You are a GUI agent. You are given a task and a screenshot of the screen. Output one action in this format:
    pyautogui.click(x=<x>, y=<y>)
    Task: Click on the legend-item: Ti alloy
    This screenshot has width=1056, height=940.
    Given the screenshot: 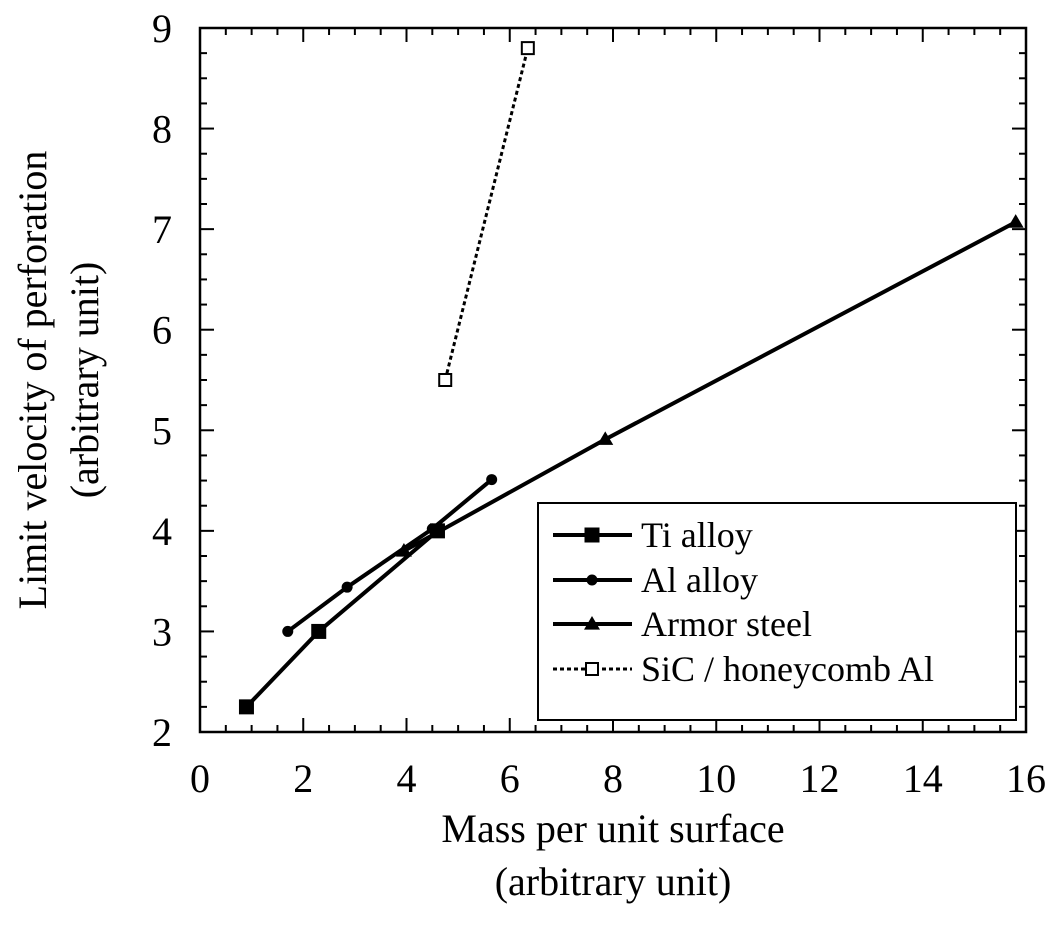 What is the action you would take?
    pyautogui.click(x=653, y=535)
    